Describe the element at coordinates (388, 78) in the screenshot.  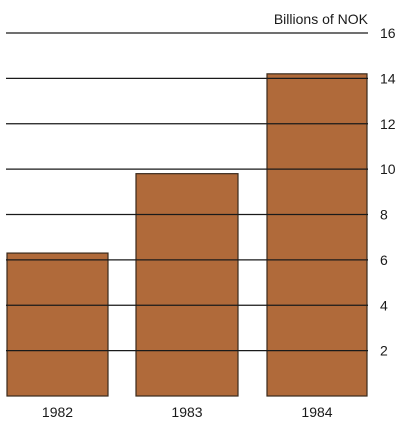
I see `y-tick-label-14: 14` at that location.